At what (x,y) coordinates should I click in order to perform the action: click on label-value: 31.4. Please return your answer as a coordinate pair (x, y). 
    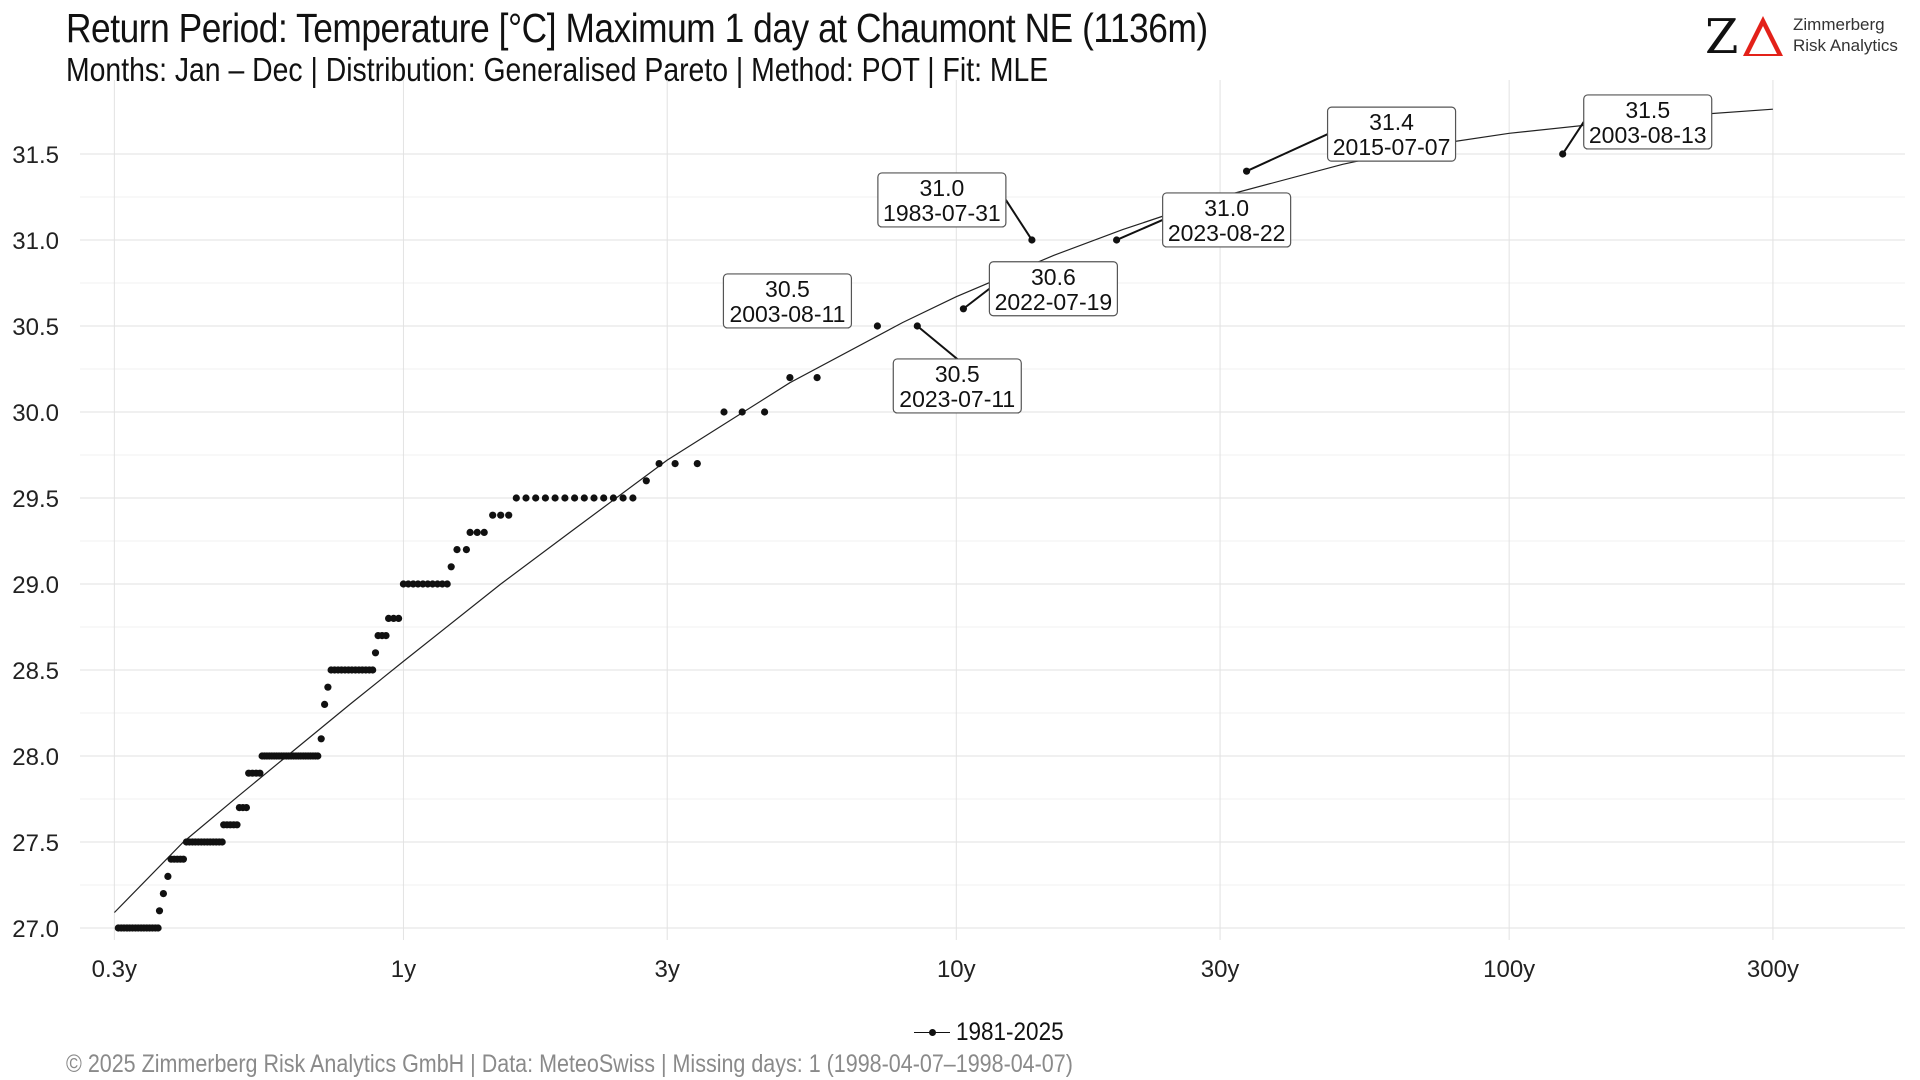
    Looking at the image, I should click on (1391, 122).